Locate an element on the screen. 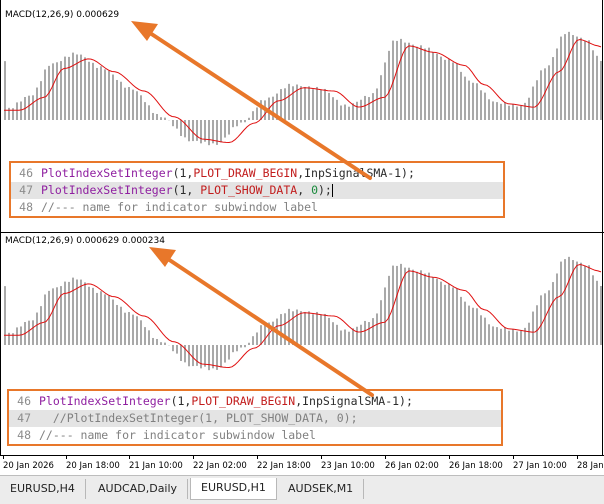 This screenshot has width=604, height=504. time-tick-label: 21 Jan 10:00 is located at coordinates (156, 466).